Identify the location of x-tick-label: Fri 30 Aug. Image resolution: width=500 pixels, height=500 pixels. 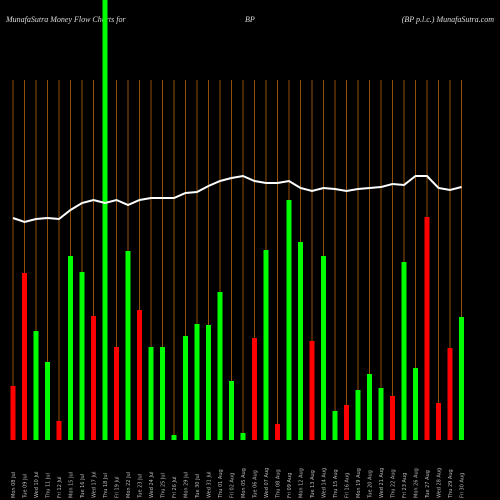
(463, 485).